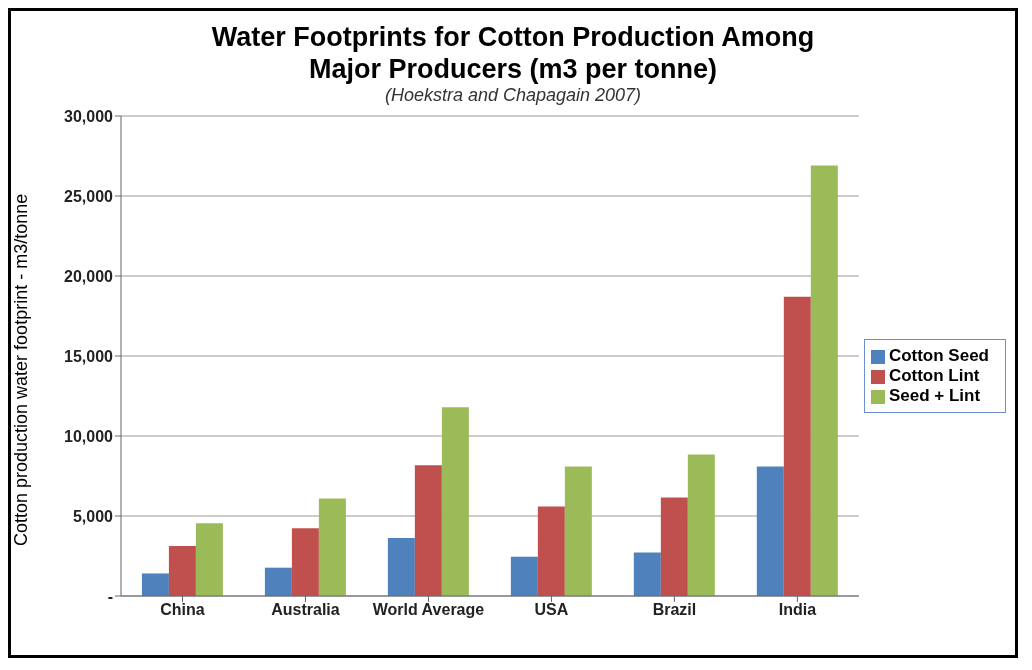  Describe the element at coordinates (89, 436) in the screenshot. I see `y-tick-label: 10,000` at that location.